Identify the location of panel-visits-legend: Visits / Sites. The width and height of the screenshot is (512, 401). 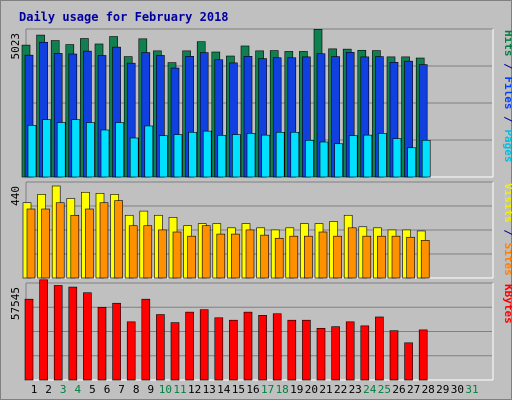
(507, 229).